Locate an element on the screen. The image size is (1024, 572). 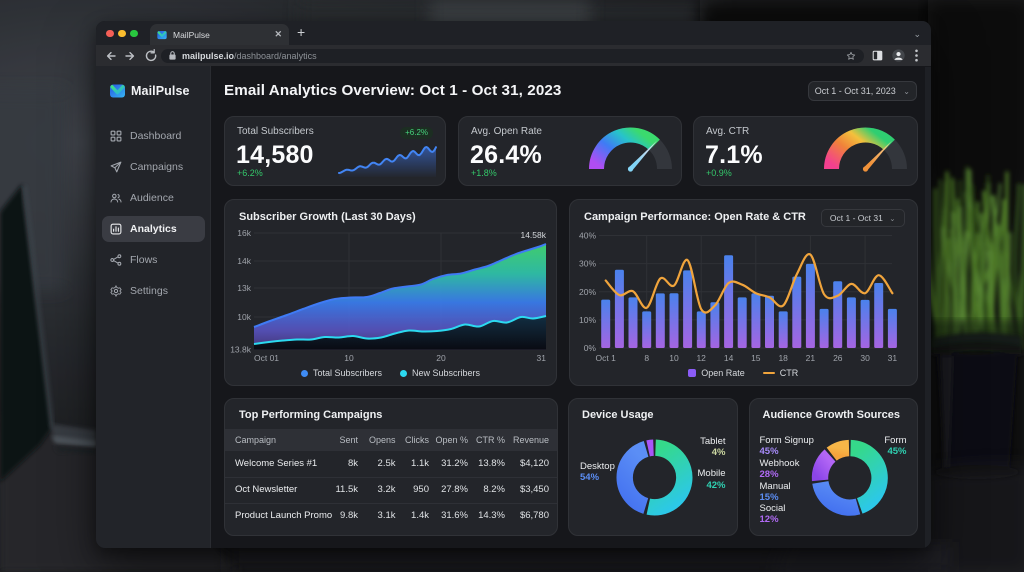
svg-text: 14.58k is located at coordinates (533, 235).